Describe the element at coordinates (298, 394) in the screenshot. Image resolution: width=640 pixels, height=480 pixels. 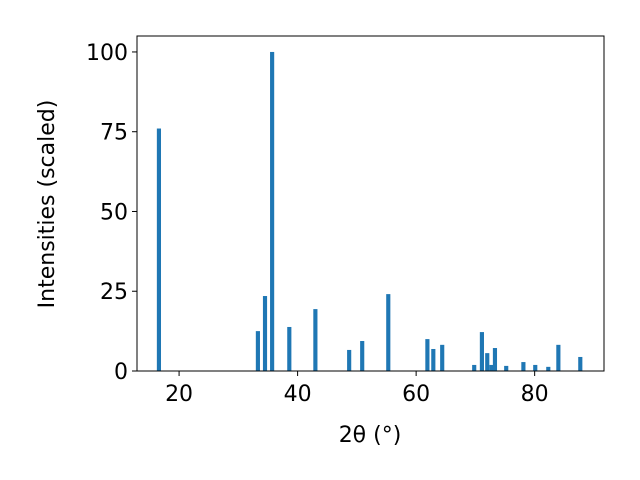
I see `x-tick-label: 40` at that location.